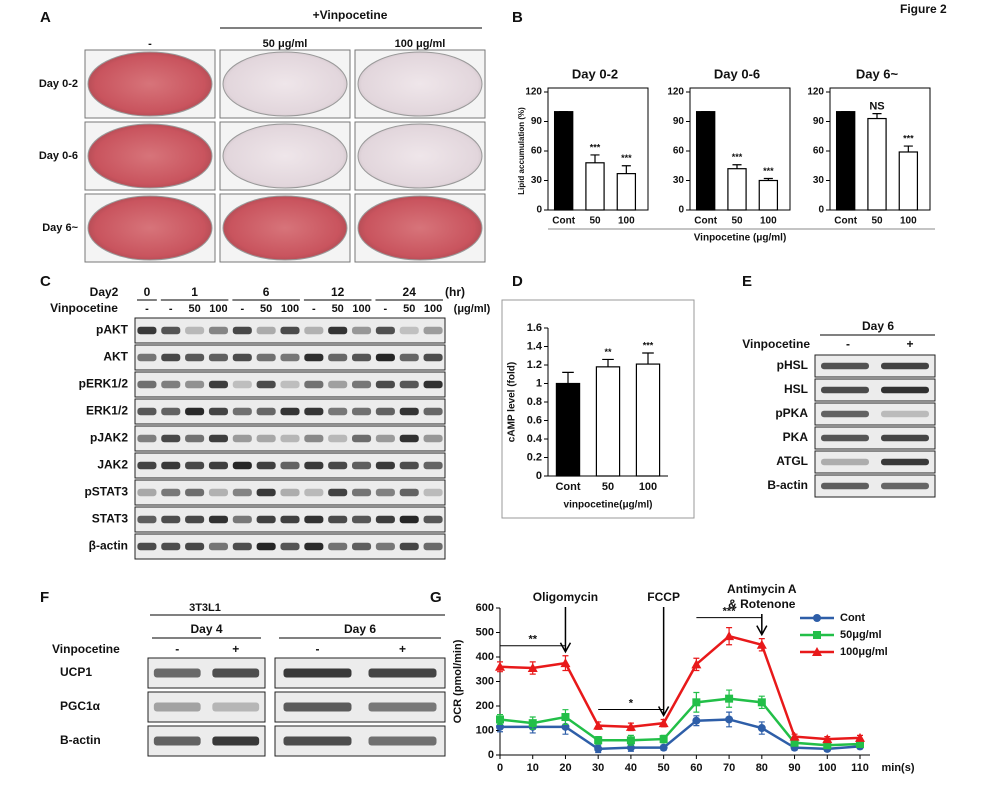 The image size is (985, 789). I want to click on dose-label: -, so click(314, 309).